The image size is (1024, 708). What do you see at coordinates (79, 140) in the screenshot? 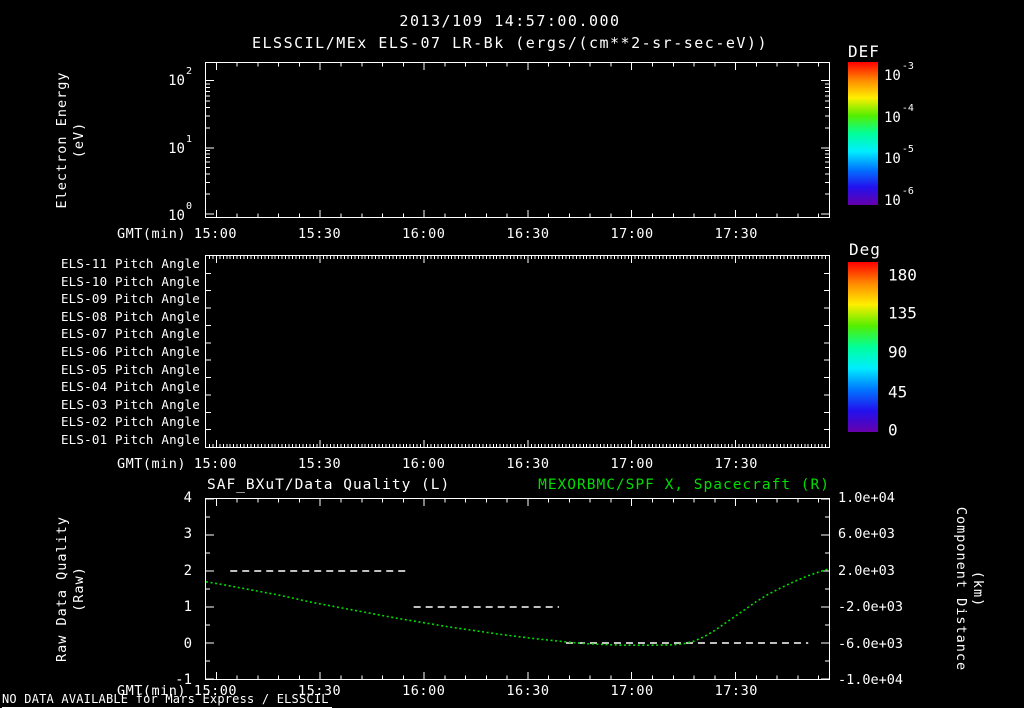
I see `energy-axis-label-unit: (eV)` at bounding box center [79, 140].